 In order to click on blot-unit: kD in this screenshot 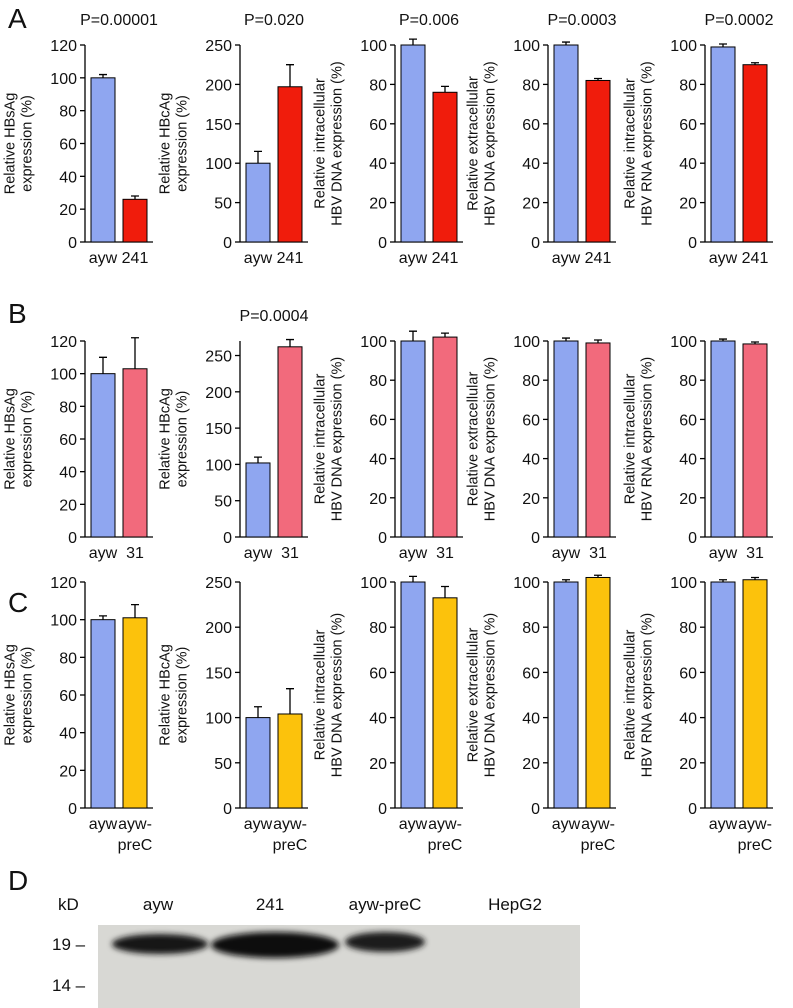, I will do `click(68, 904)`.